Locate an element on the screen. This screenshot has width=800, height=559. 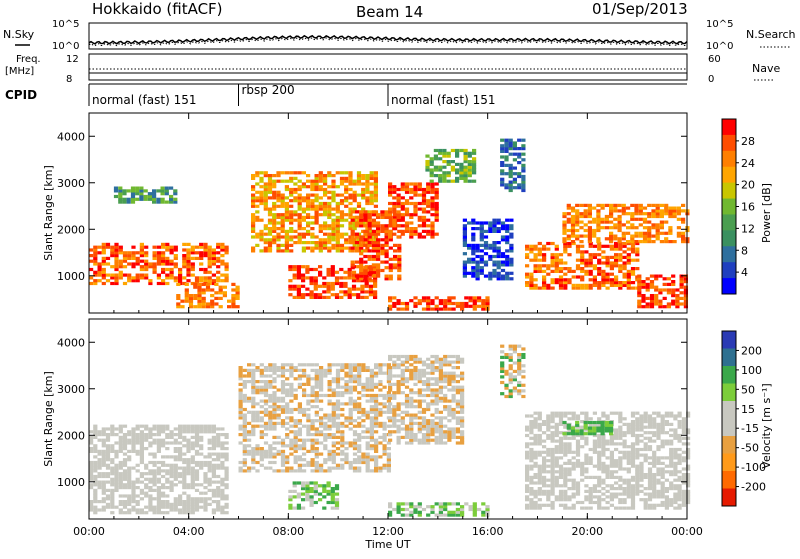
y-tick-label: 4000 is located at coordinates (71, 136).